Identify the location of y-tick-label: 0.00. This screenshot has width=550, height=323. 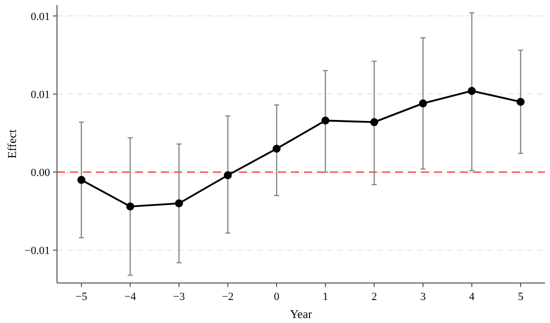
(40, 172).